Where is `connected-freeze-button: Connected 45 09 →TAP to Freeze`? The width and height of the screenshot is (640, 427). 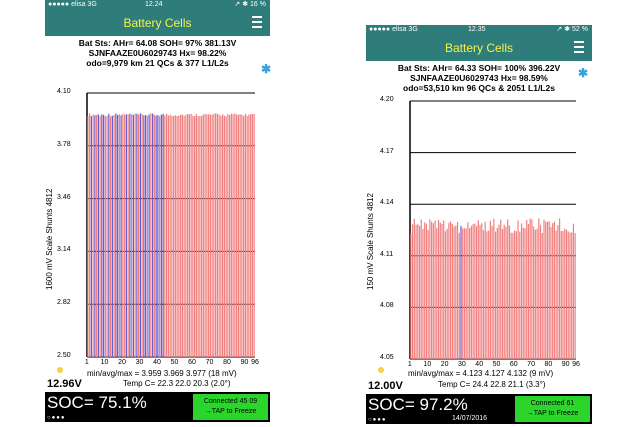 connected-freeze-button: Connected 45 09 →TAP to Freeze is located at coordinates (230, 407).